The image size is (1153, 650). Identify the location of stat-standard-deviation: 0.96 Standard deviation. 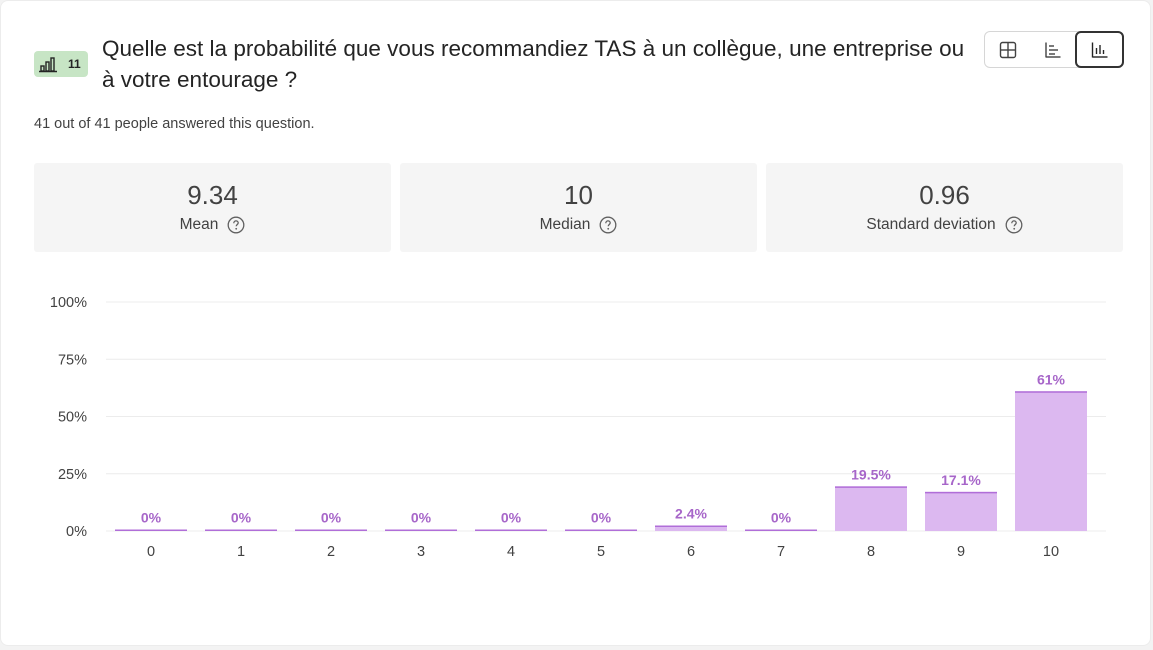
(944, 207).